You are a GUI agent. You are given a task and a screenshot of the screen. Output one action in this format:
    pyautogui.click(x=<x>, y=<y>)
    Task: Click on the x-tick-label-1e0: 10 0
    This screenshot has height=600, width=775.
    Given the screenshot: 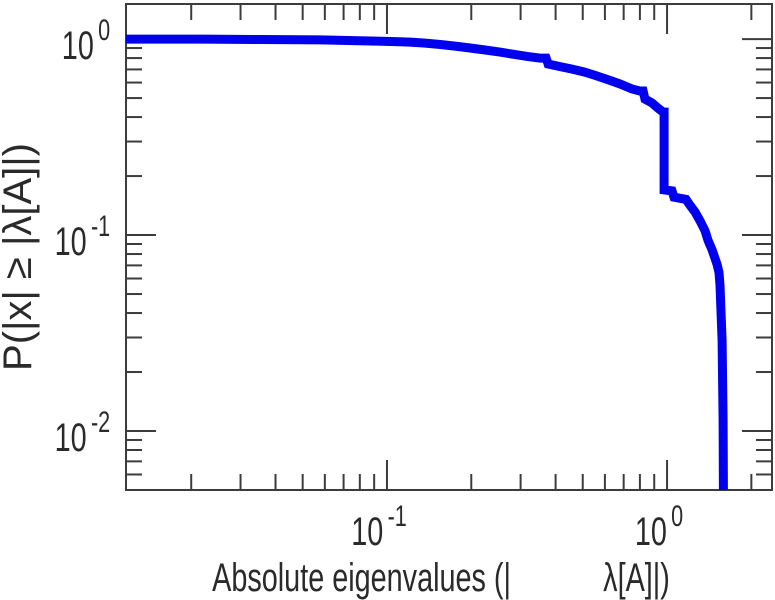 What is the action you would take?
    pyautogui.click(x=658, y=528)
    